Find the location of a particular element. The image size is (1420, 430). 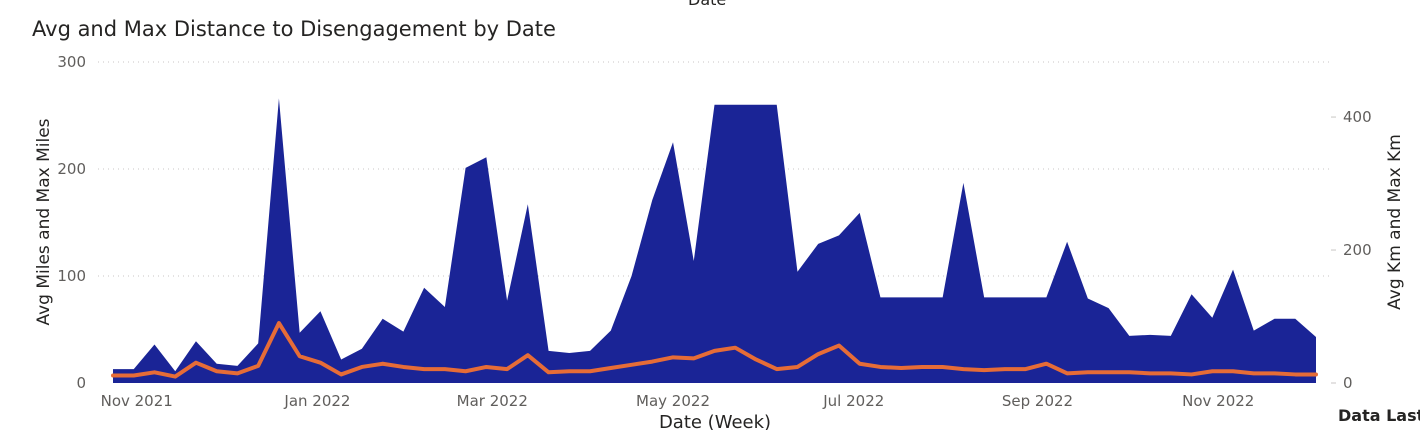

y-tick-label: 100 is located at coordinates (71, 276).